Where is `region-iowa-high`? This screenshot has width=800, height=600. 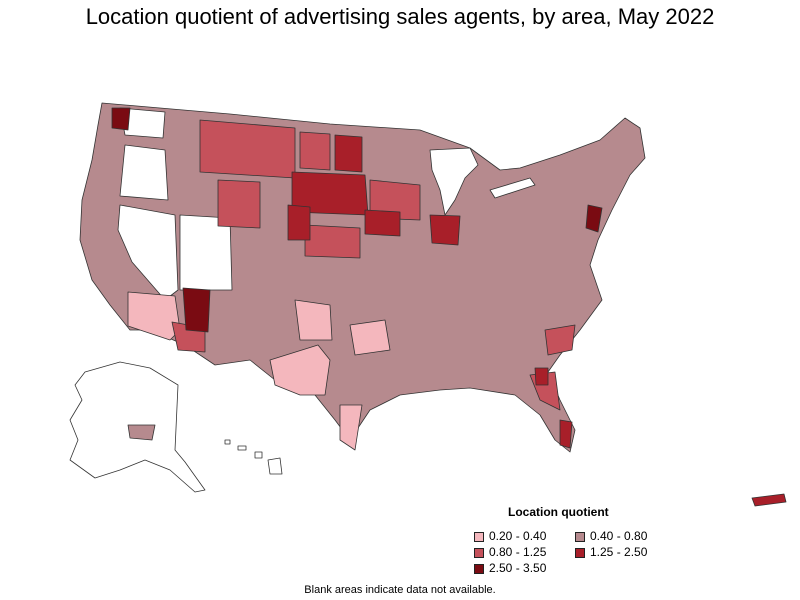
region-iowa-high is located at coordinates (382, 223).